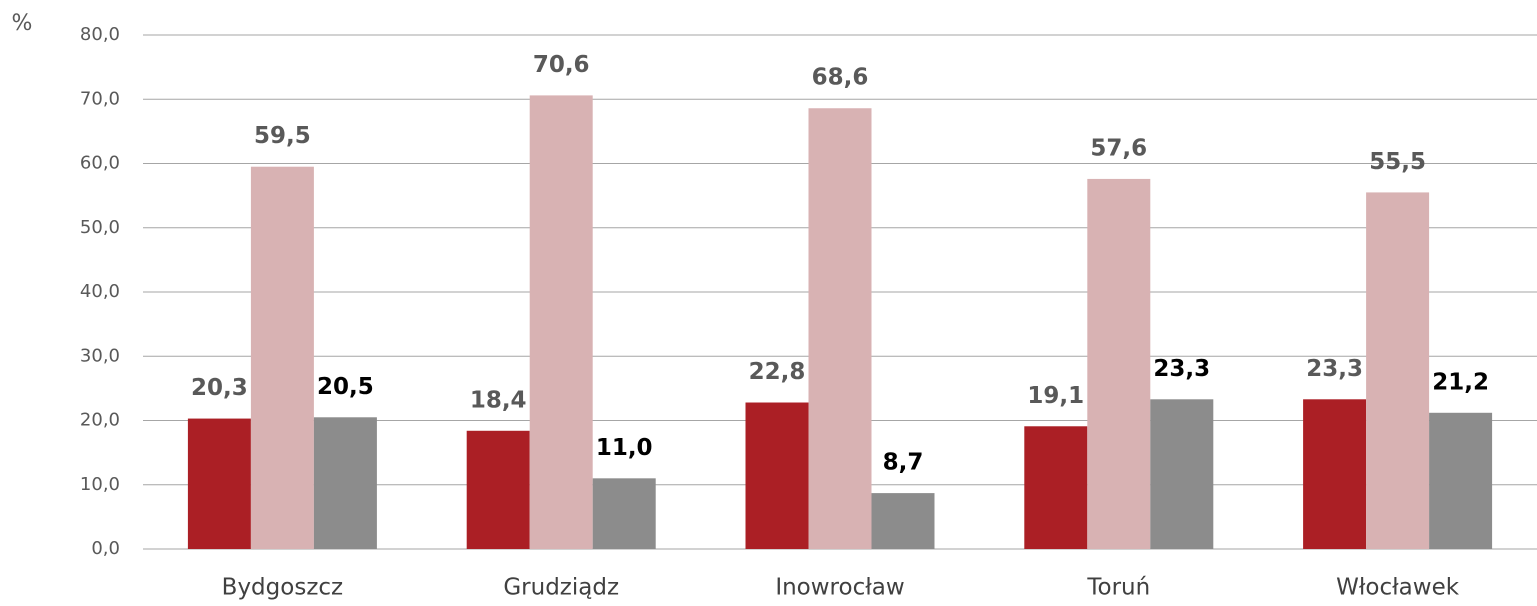 The height and width of the screenshot is (606, 1537). I want to click on value-label: 70,6, so click(561, 65).